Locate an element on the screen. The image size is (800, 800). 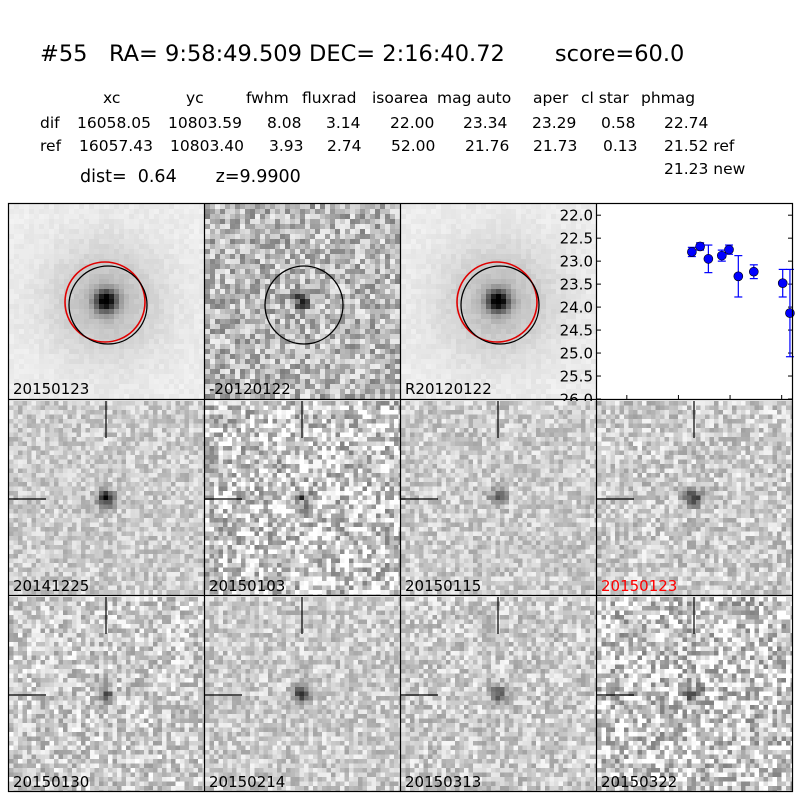
cell: 2.74 is located at coordinates (344, 146).